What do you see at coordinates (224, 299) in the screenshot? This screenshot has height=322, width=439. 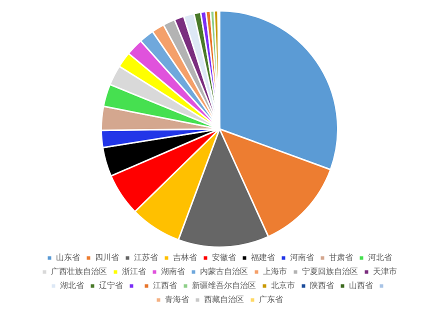 I see `legend-label: 西藏自治区` at bounding box center [224, 299].